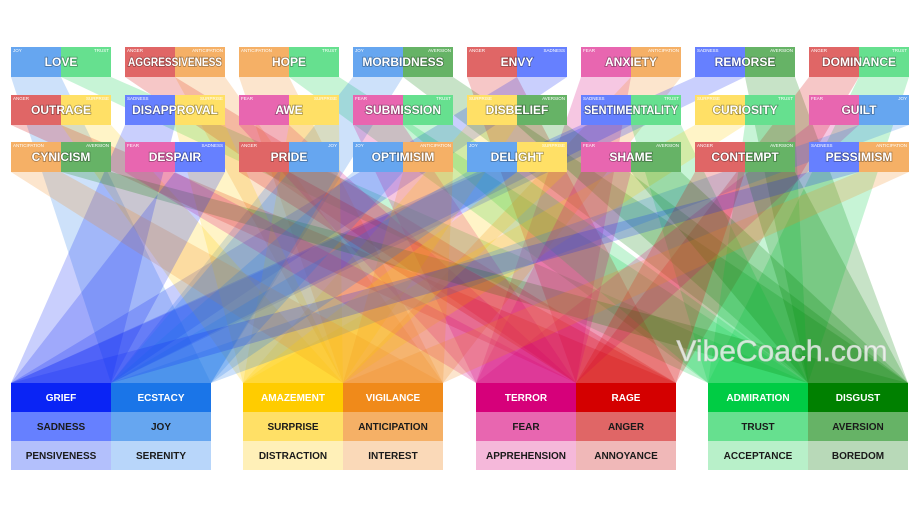  Describe the element at coordinates (858, 456) in the screenshot. I see `emotion-label: BOREDOM` at that location.